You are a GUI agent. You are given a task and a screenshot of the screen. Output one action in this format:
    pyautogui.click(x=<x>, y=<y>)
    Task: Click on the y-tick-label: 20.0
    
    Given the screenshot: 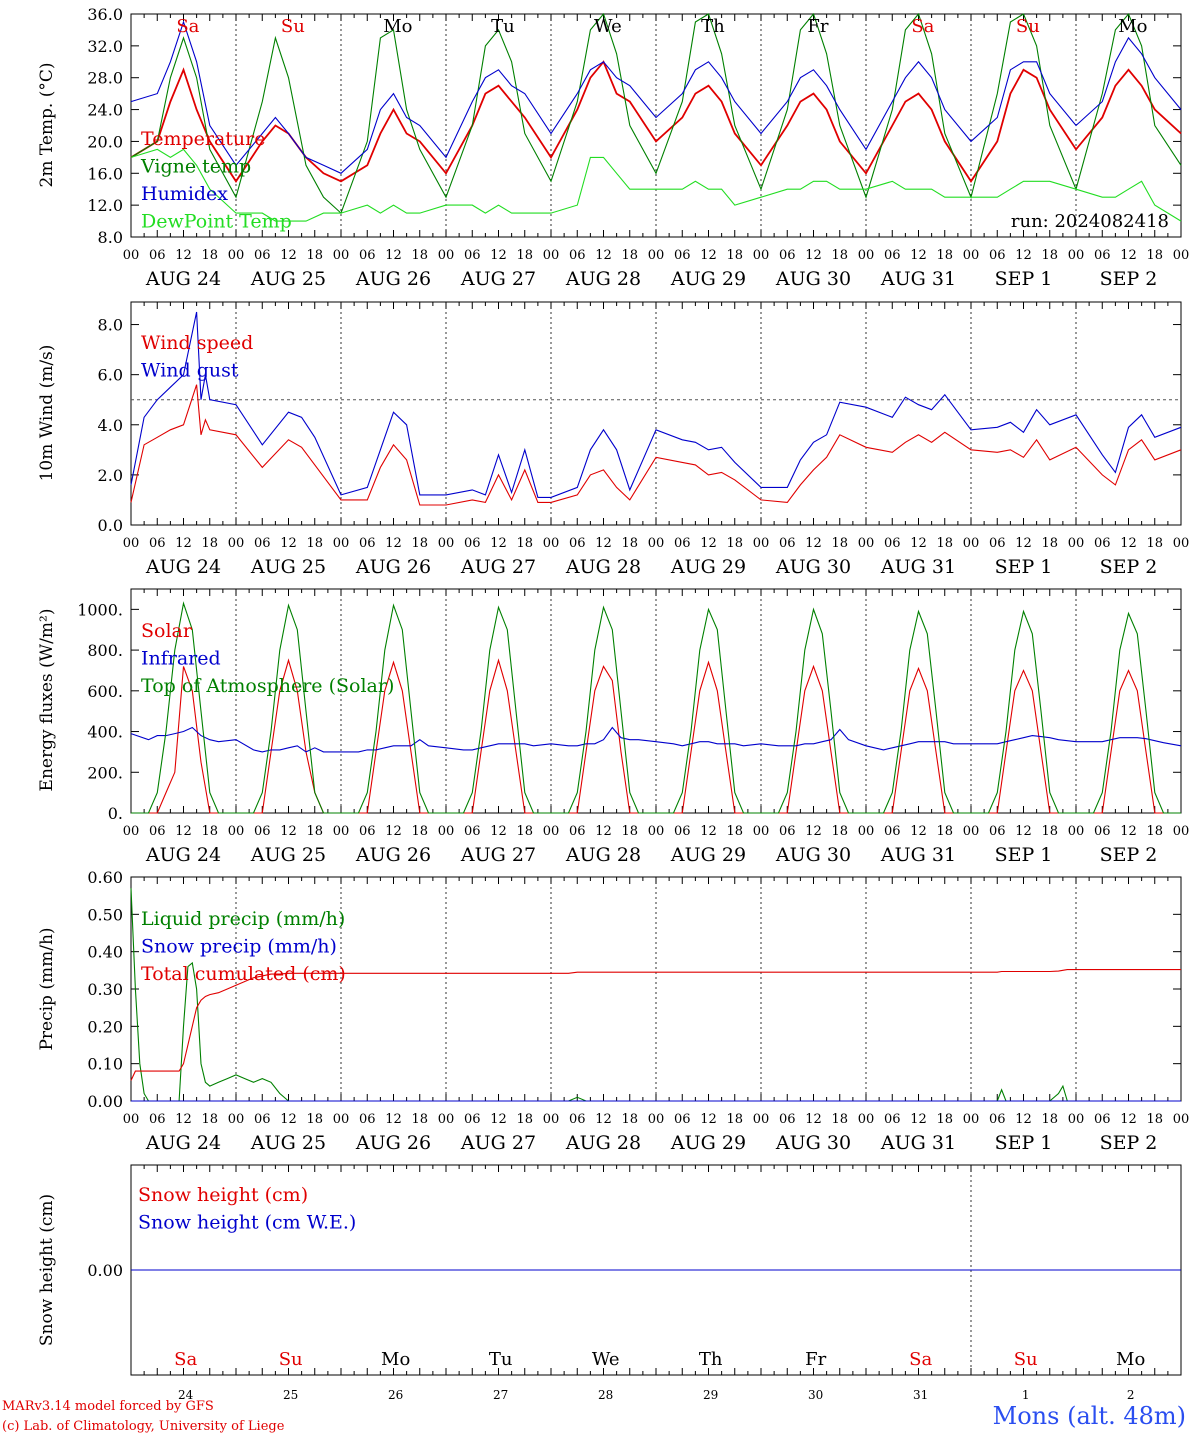 What is the action you would take?
    pyautogui.click(x=105, y=141)
    